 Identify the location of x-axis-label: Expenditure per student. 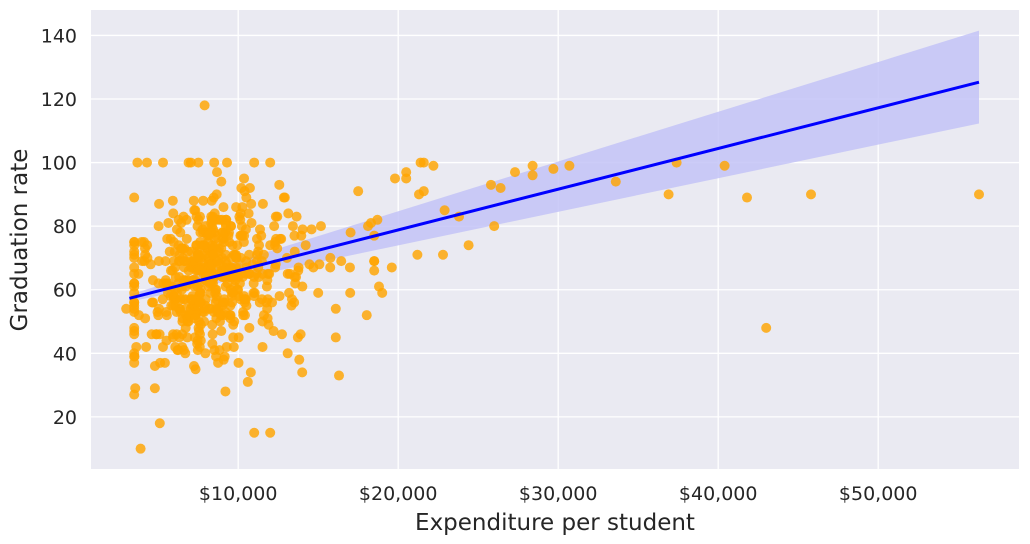
(555, 523).